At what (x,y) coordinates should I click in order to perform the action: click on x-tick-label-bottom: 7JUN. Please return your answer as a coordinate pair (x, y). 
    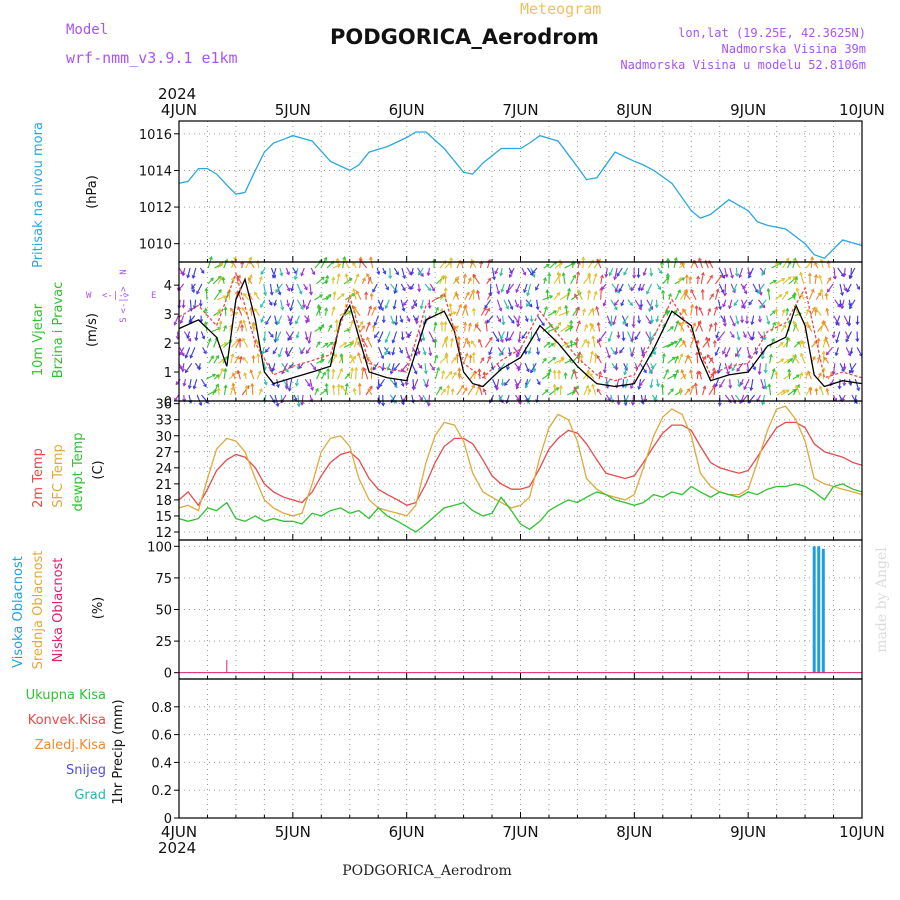
    Looking at the image, I should click on (520, 832).